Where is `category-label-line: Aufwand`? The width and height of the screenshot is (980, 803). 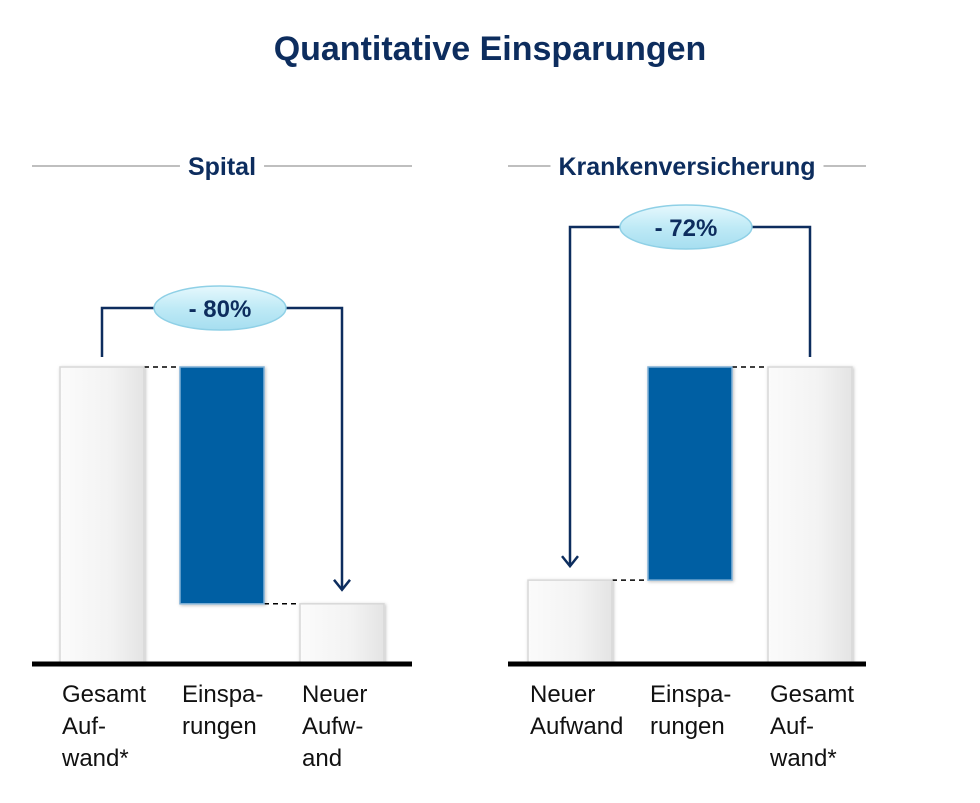 category-label-line: Aufwand is located at coordinates (576, 726).